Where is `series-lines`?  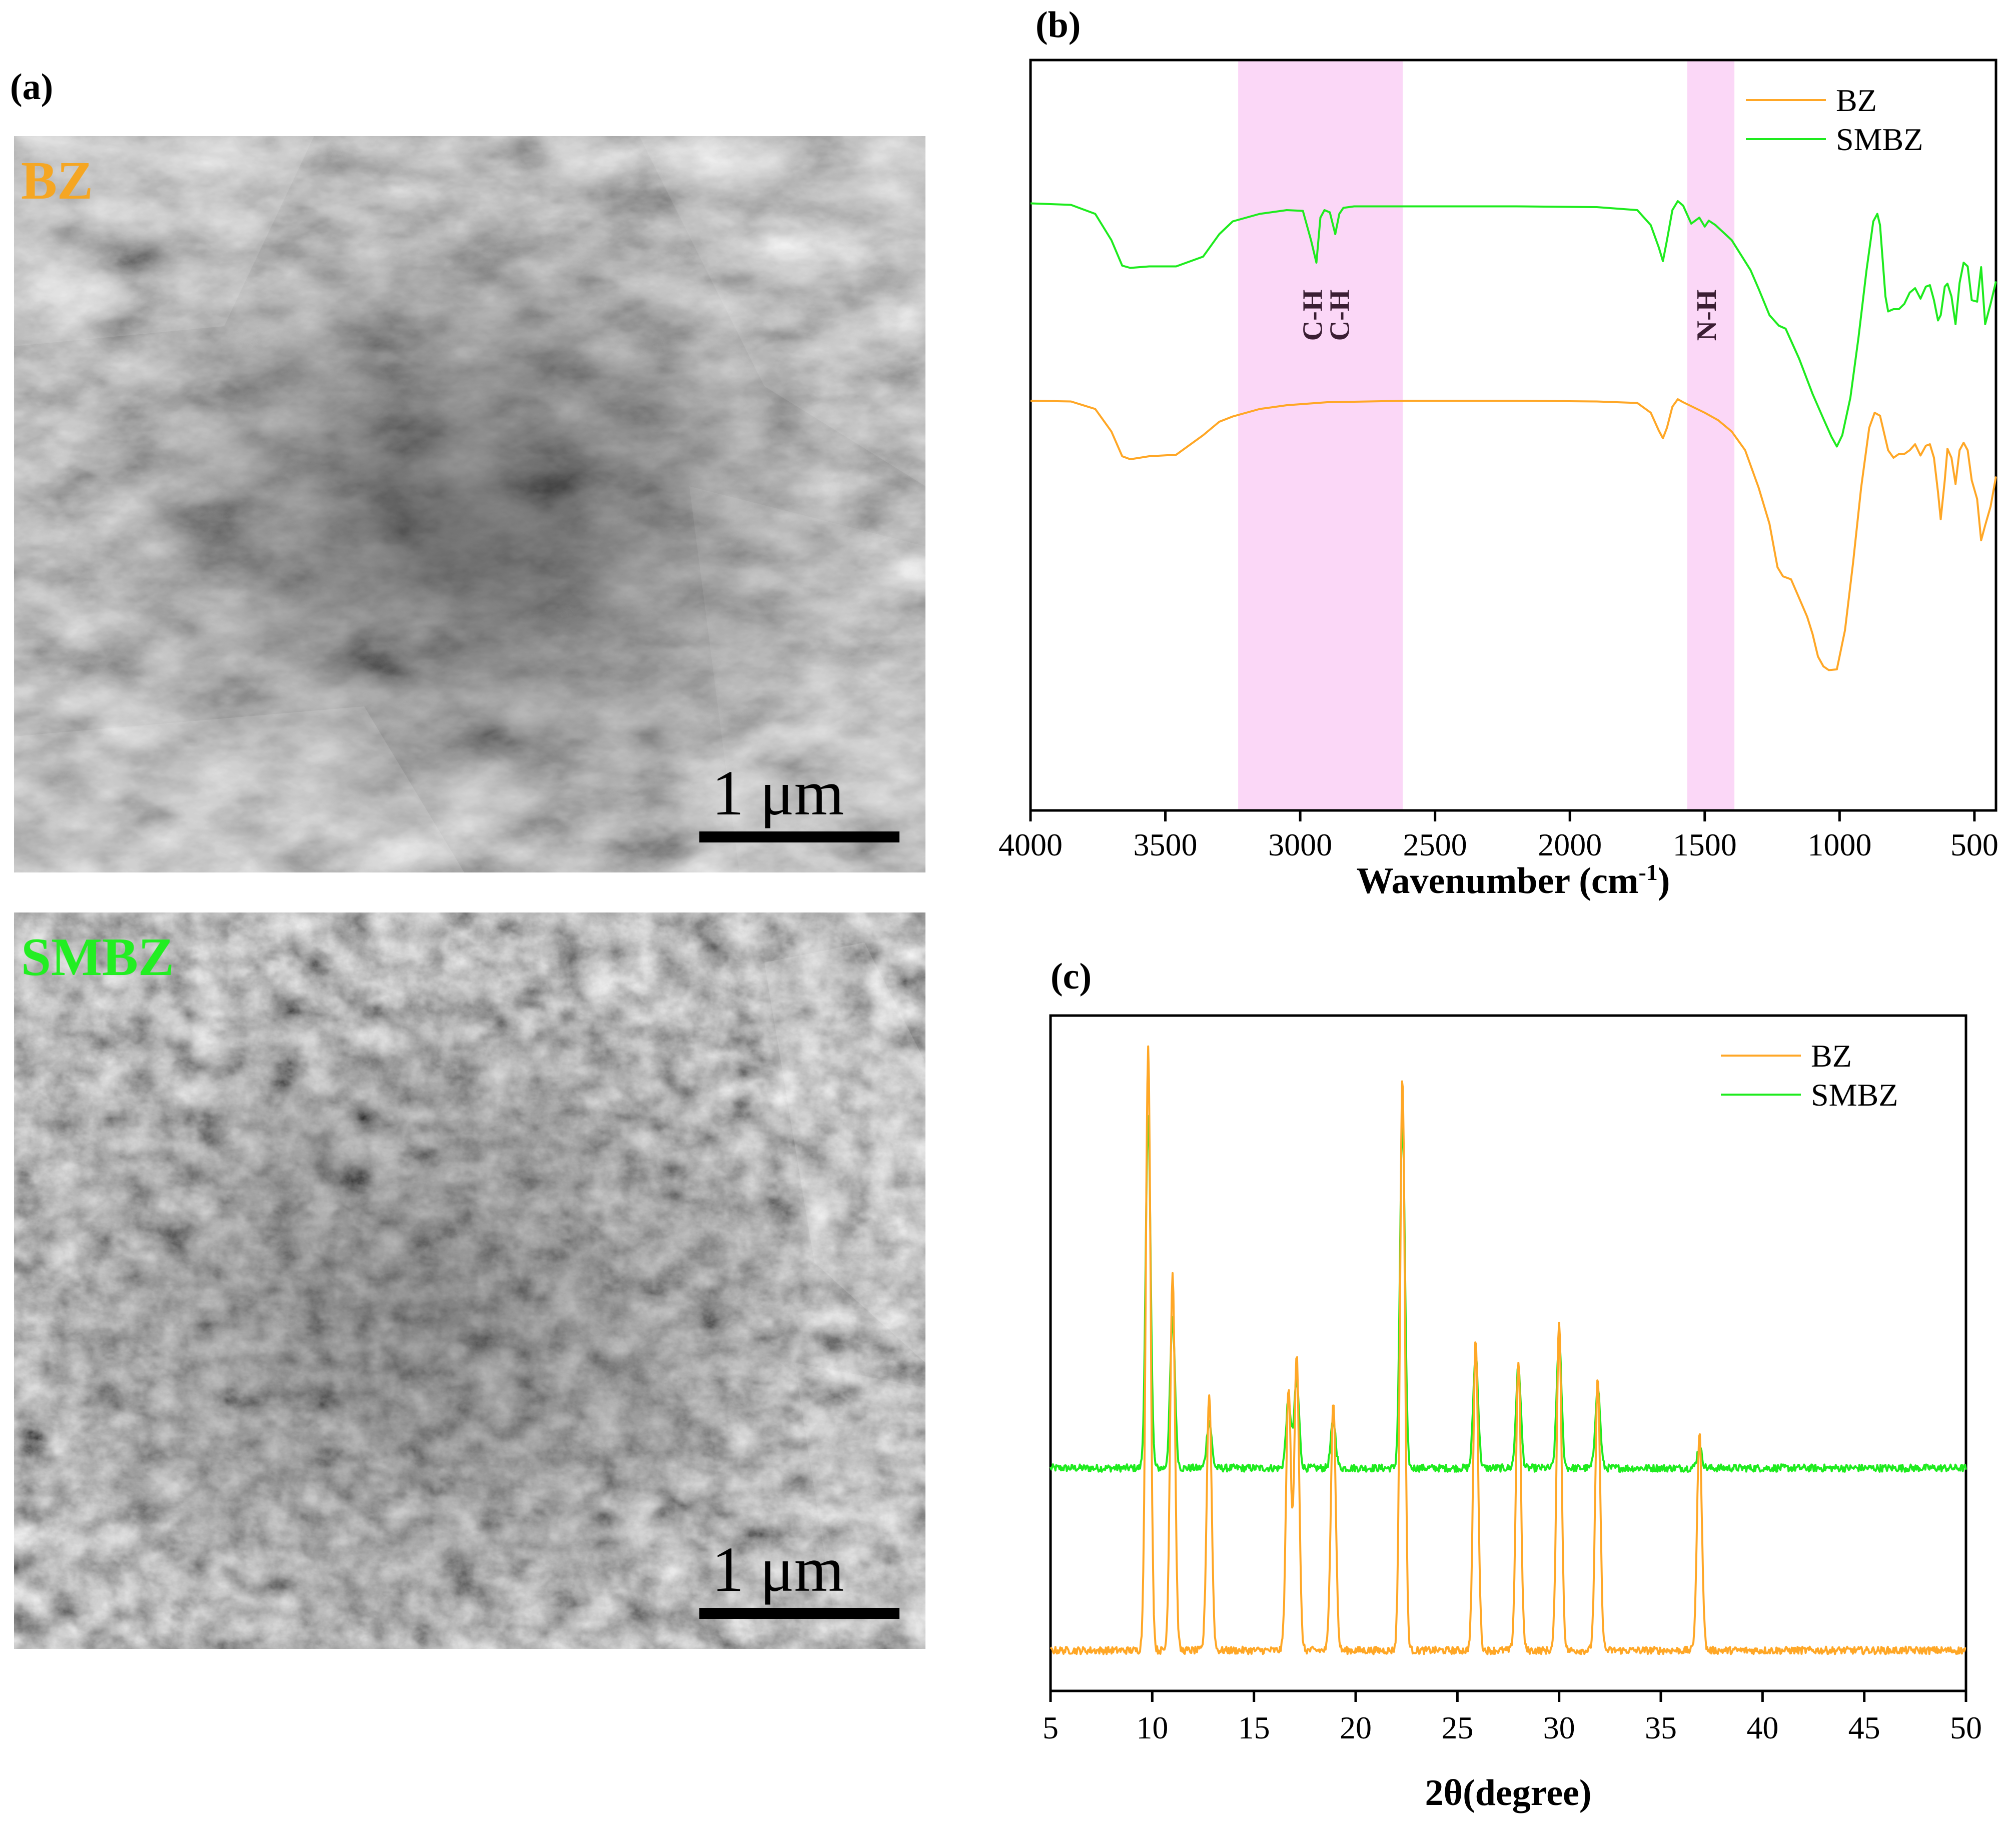
series-lines is located at coordinates (1513, 435).